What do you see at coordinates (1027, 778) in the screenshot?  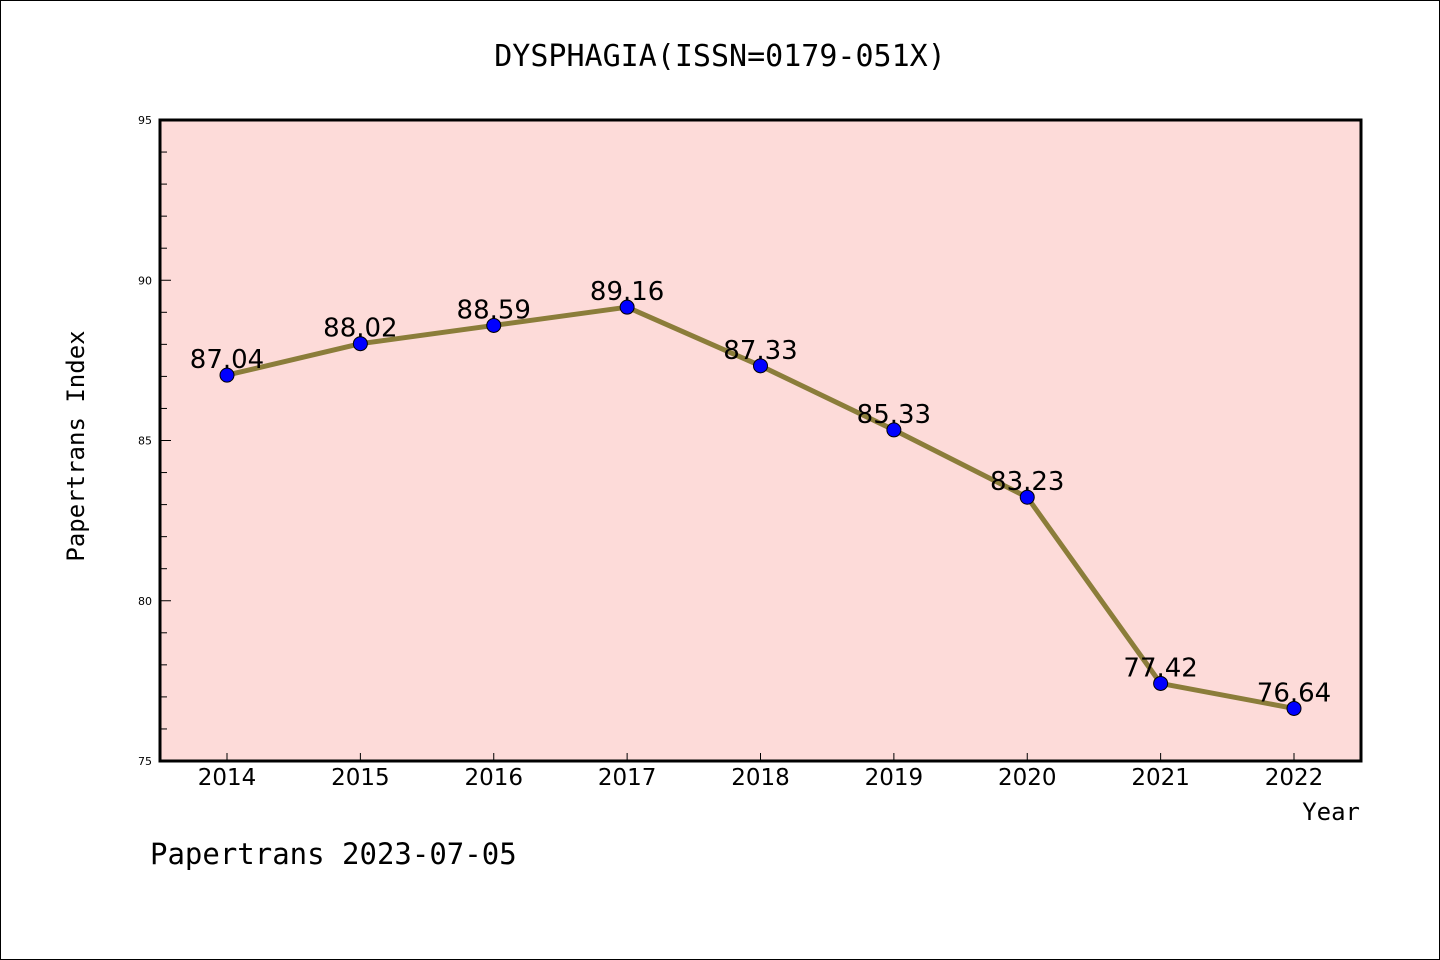 I see `x-tick-label: 2020` at bounding box center [1027, 778].